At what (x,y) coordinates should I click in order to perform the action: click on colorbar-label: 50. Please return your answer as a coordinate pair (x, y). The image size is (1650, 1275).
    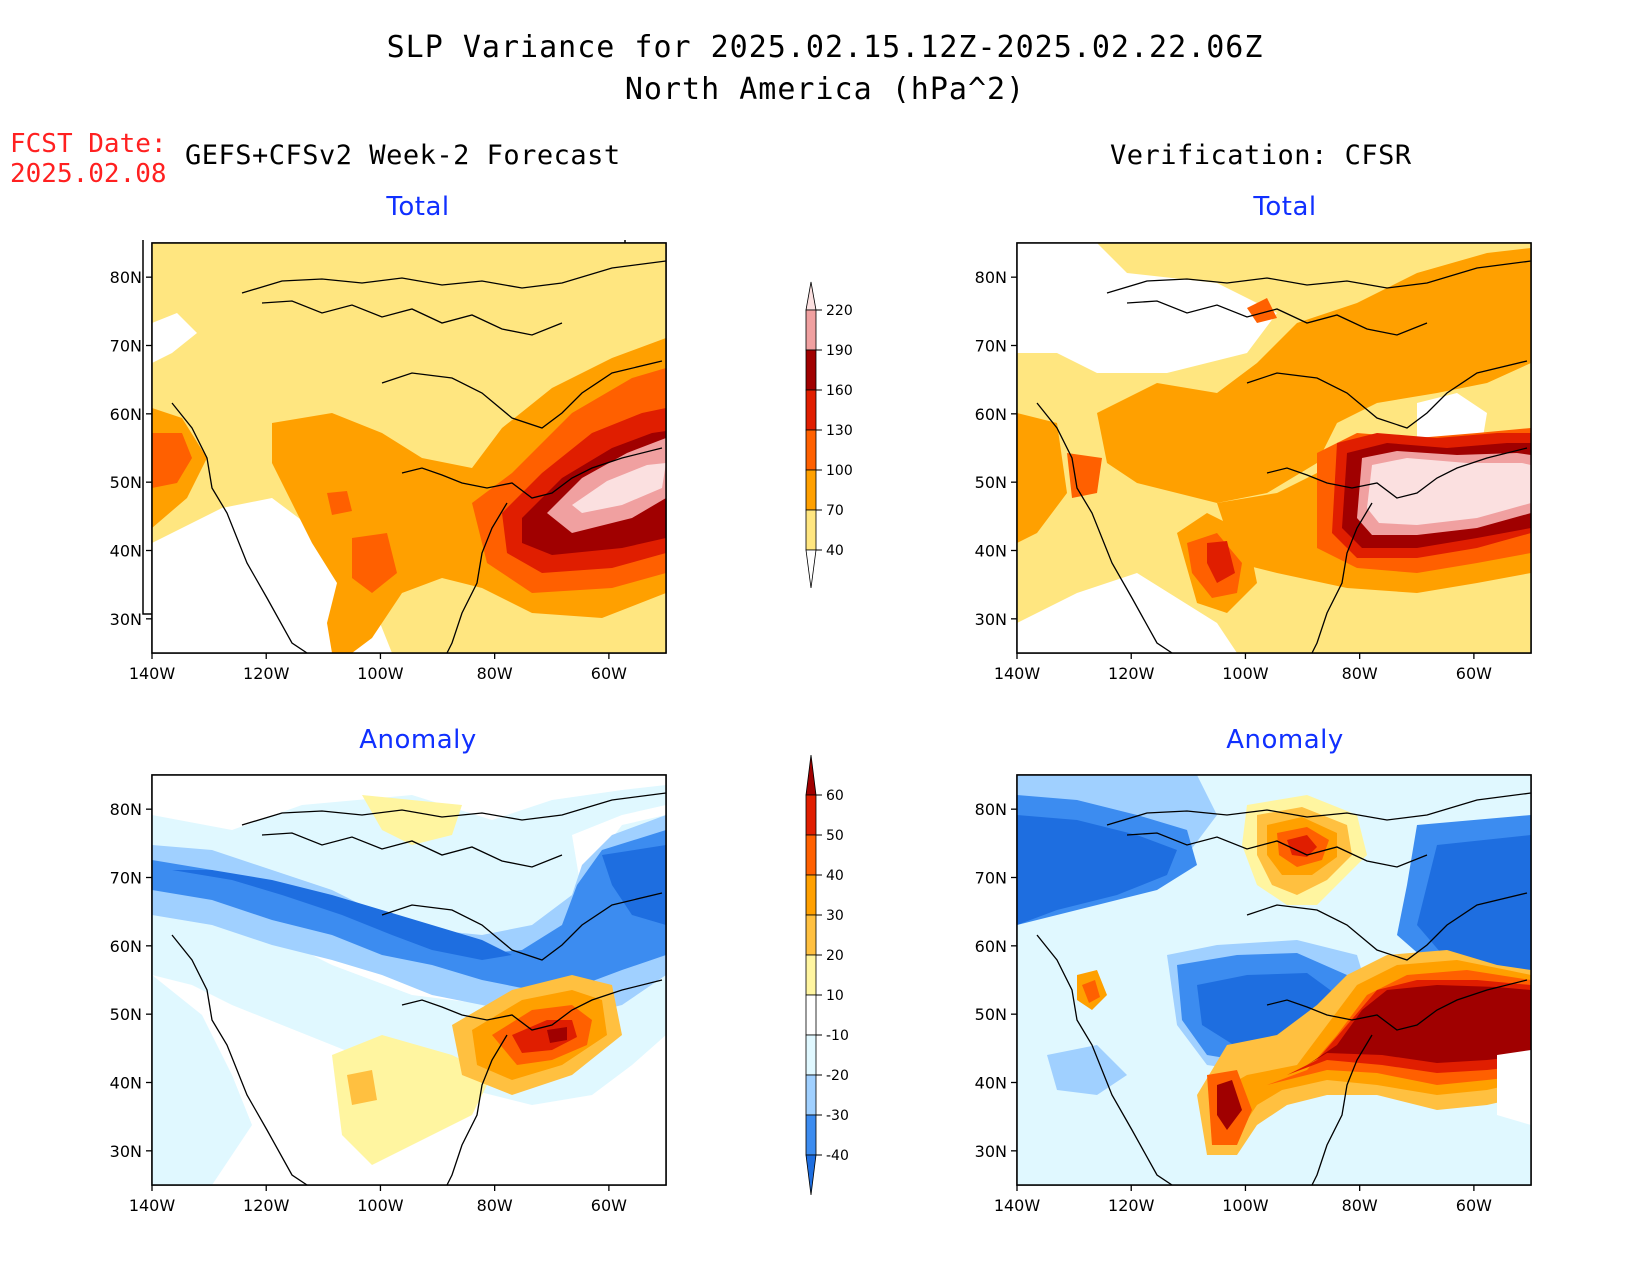
    Looking at the image, I should click on (835, 836).